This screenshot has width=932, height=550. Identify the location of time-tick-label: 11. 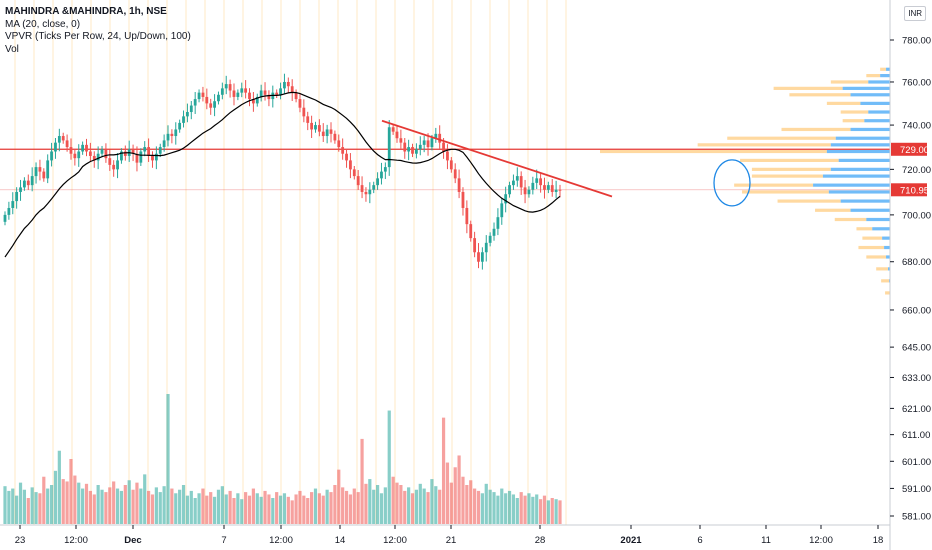
(766, 540).